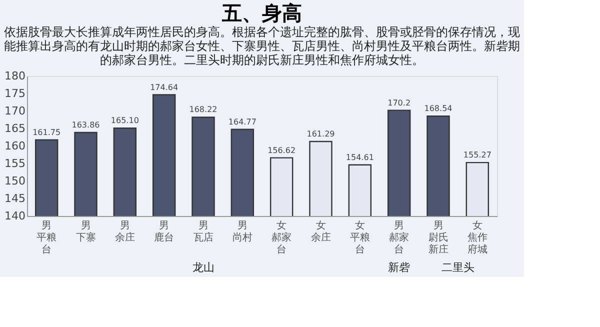 The image size is (600, 327). Describe the element at coordinates (261, 13) in the screenshot. I see `chart-title: 五、身高` at that location.